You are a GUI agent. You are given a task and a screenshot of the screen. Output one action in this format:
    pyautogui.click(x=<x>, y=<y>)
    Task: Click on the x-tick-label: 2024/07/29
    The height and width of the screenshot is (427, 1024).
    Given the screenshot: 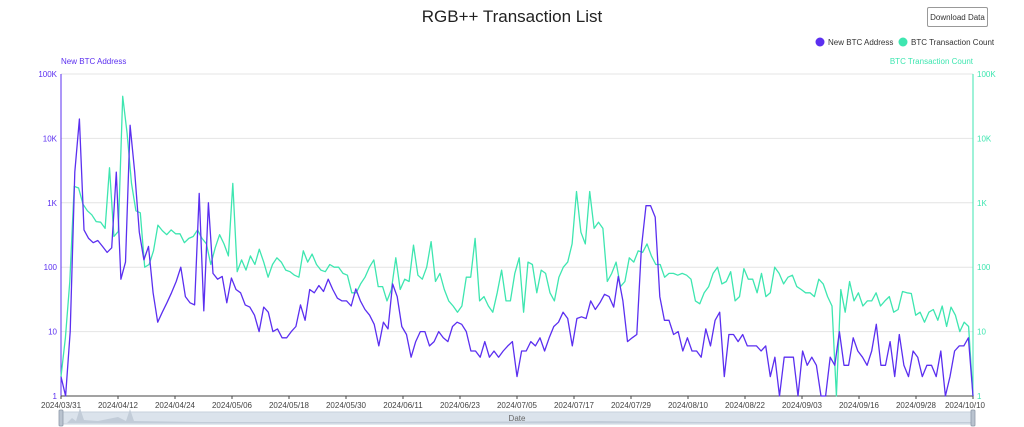 What is the action you would take?
    pyautogui.click(x=631, y=405)
    